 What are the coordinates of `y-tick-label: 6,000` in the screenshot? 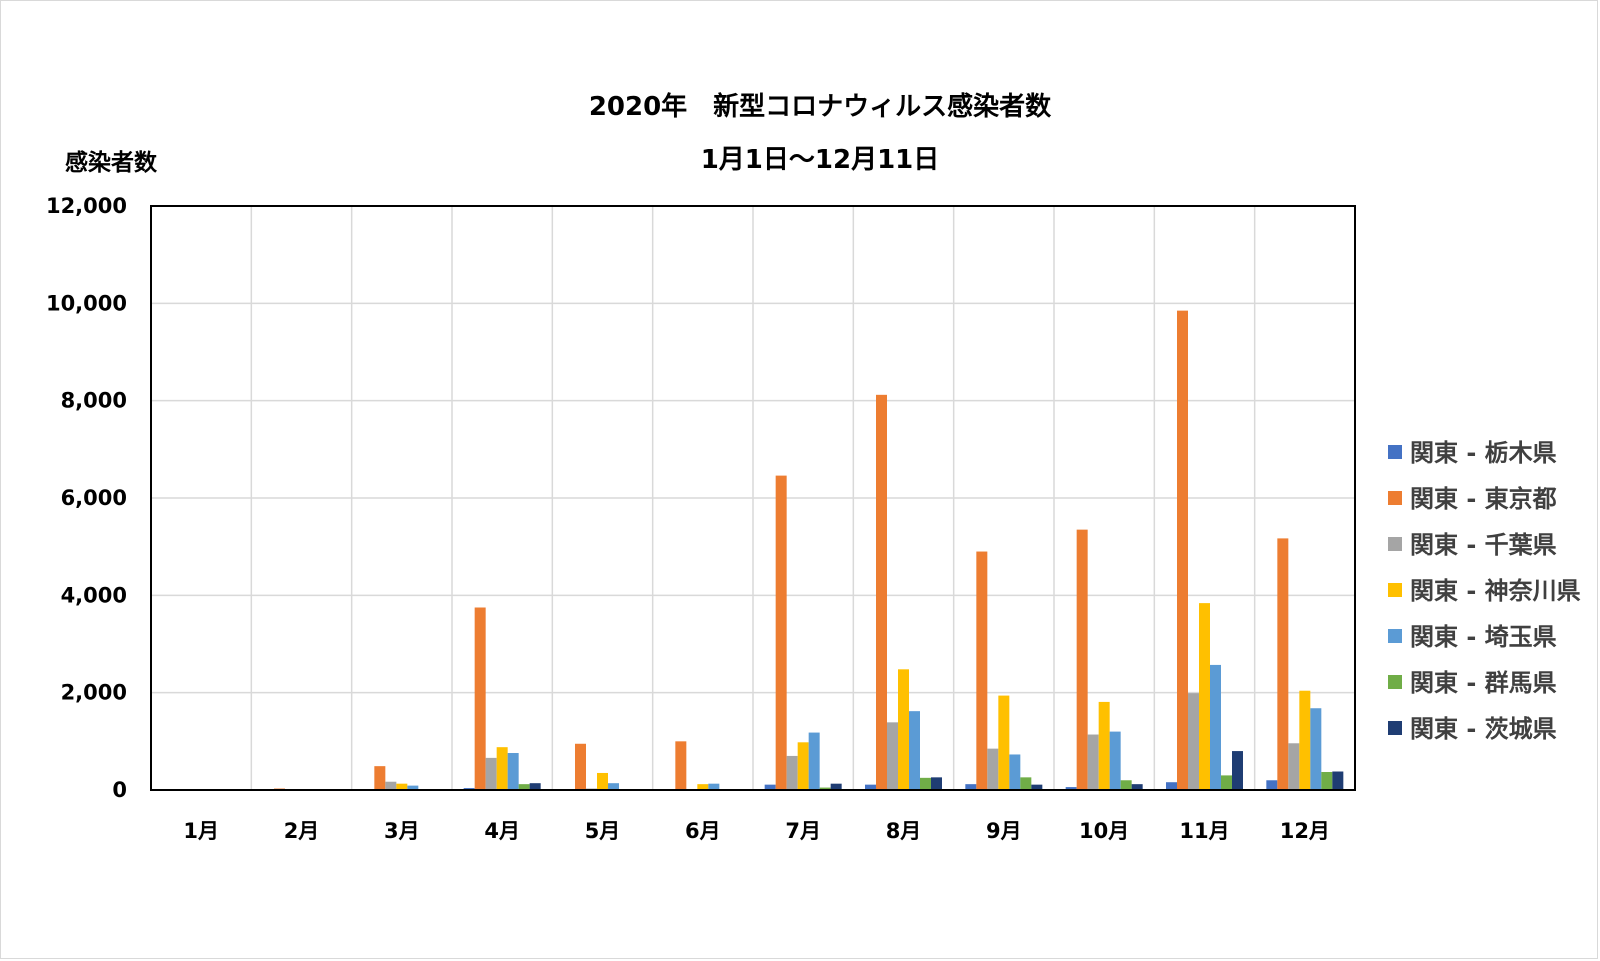 It's located at (94, 498).